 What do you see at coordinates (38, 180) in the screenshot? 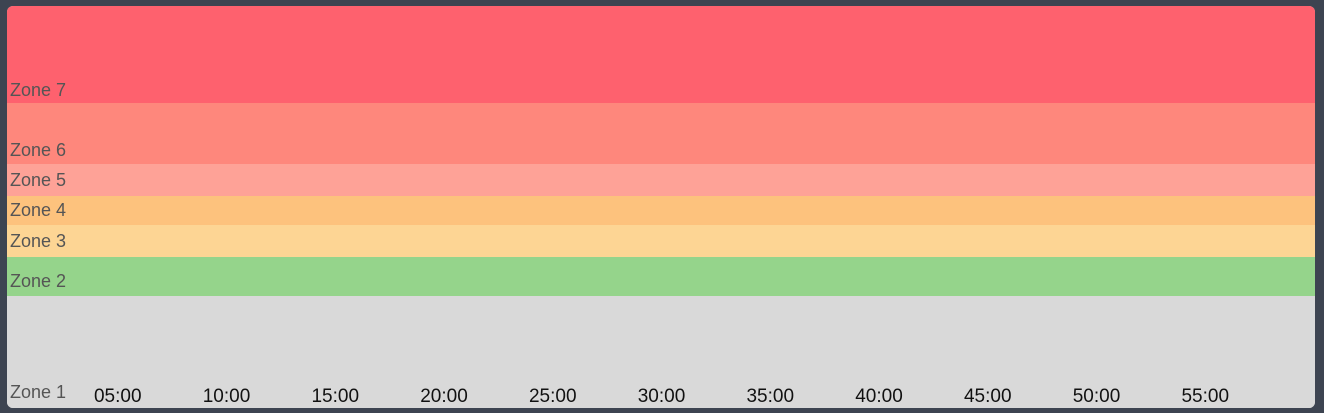
I see `zone-label-5: Zone 5` at bounding box center [38, 180].